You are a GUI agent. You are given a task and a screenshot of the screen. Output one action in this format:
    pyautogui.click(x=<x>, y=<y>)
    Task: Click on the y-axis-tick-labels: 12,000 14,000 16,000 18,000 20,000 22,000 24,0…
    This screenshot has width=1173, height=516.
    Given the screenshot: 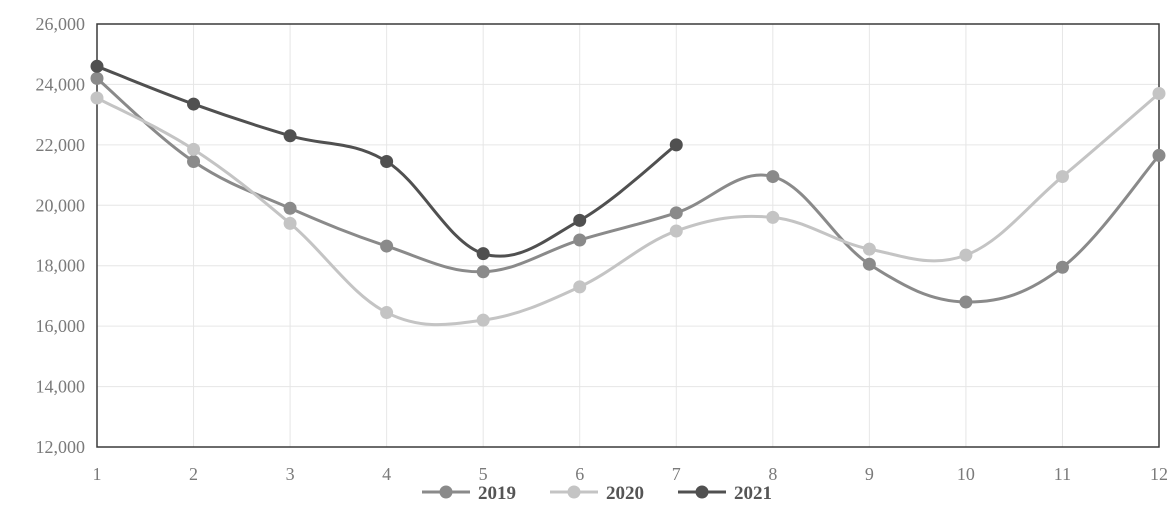 What is the action you would take?
    pyautogui.click(x=61, y=235)
    